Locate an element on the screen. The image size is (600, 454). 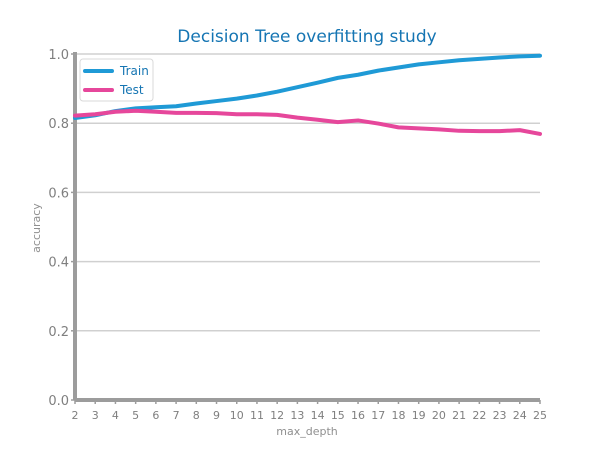
x-tick-label: 25 is located at coordinates (540, 415).